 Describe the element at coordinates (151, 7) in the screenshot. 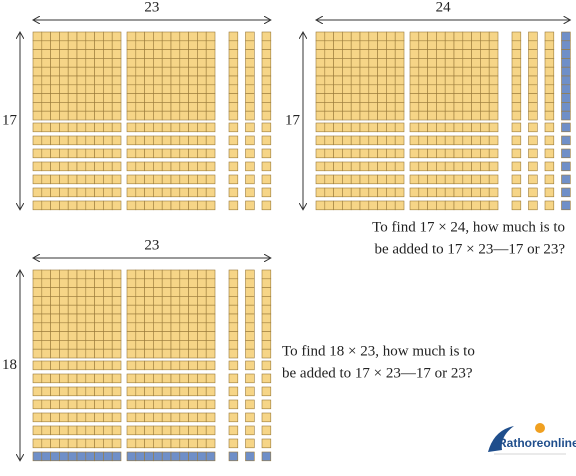

I see `width-label: 23` at that location.